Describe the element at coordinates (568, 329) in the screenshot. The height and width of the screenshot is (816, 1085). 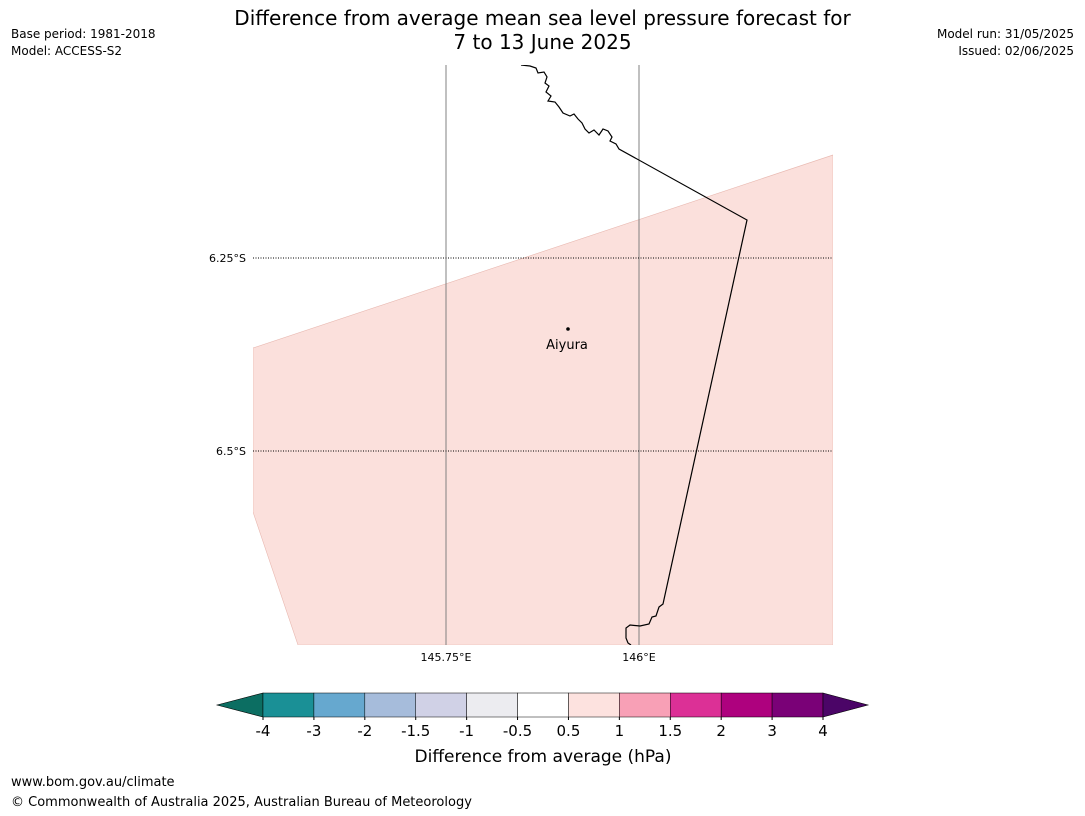
I see `place-dot` at that location.